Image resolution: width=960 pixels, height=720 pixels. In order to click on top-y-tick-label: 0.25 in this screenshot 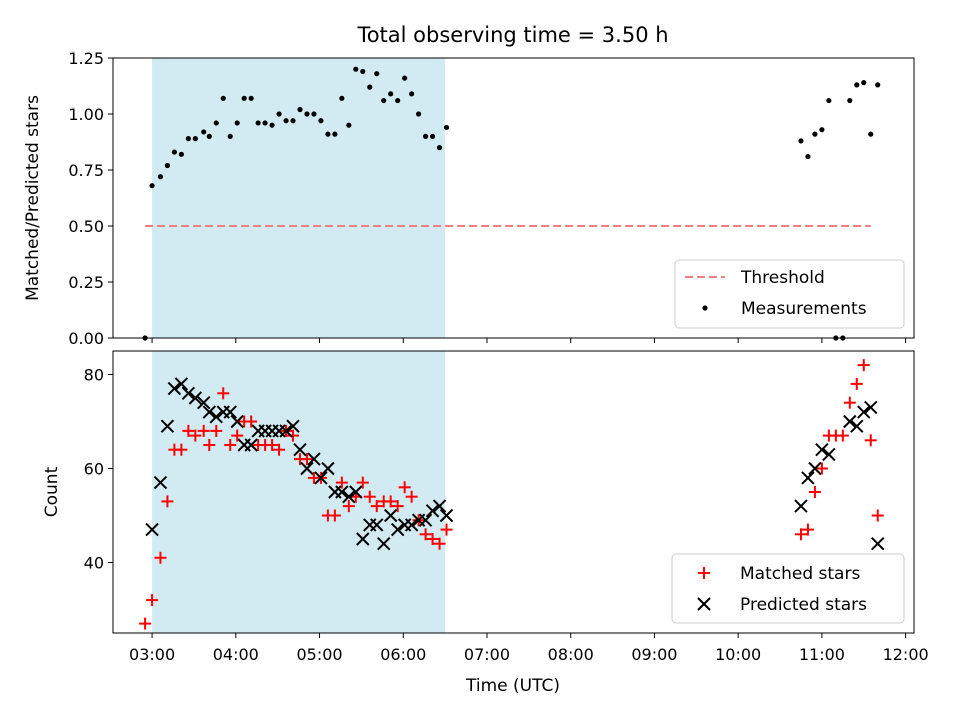, I will do `click(86, 282)`.